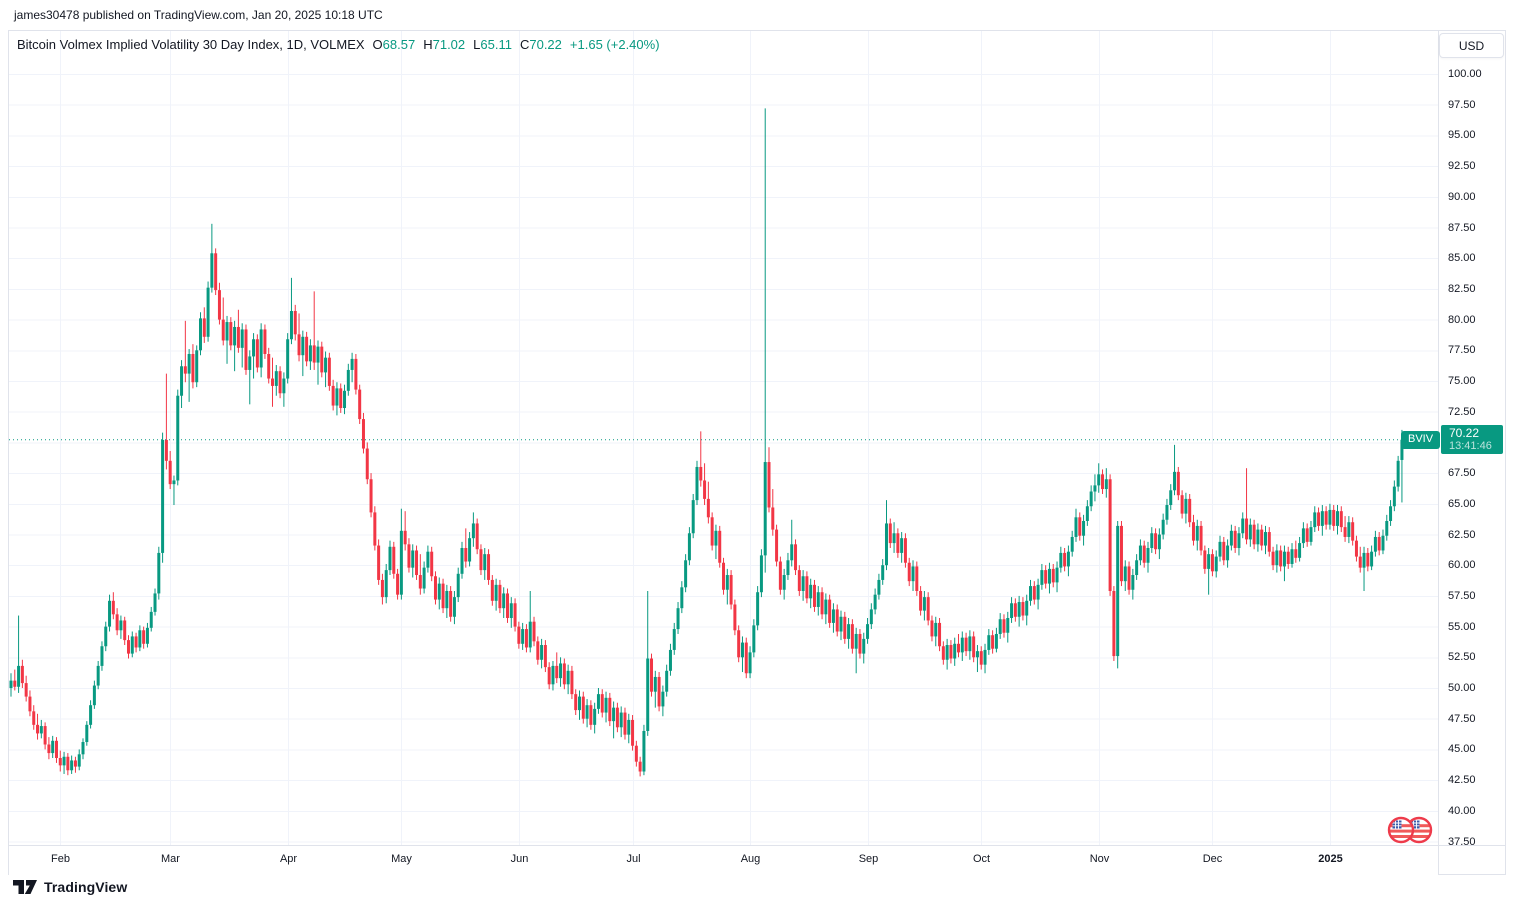 The width and height of the screenshot is (1519, 906). What do you see at coordinates (1462, 565) in the screenshot?
I see `price-axis-label: 60.00` at bounding box center [1462, 565].